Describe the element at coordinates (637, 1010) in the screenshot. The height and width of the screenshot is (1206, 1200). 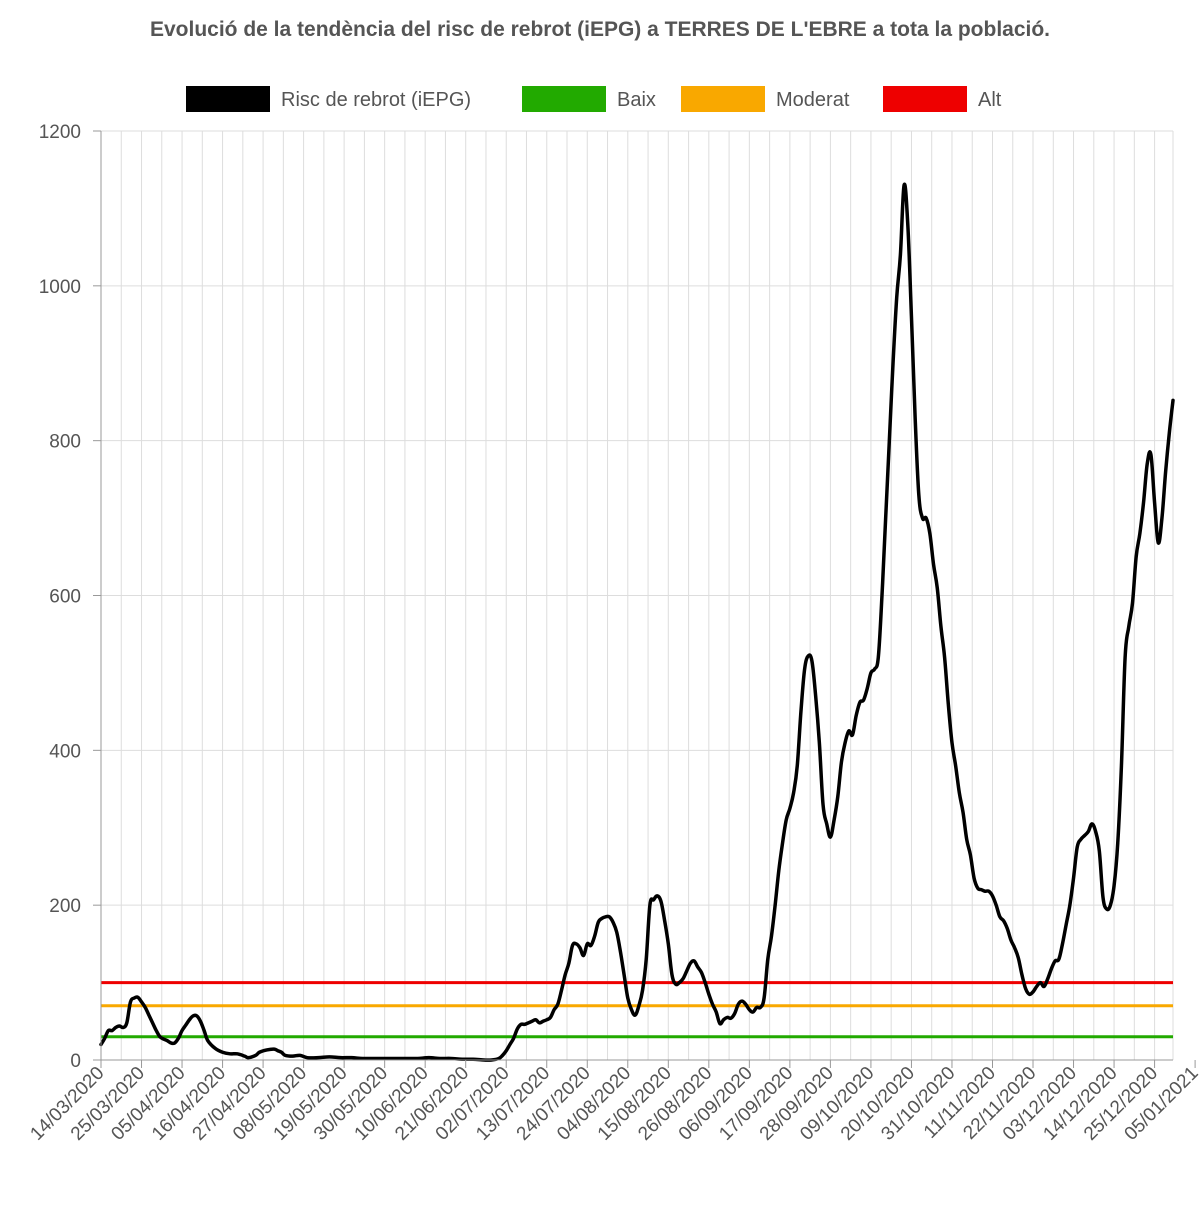
I see `threshold-layer` at that location.